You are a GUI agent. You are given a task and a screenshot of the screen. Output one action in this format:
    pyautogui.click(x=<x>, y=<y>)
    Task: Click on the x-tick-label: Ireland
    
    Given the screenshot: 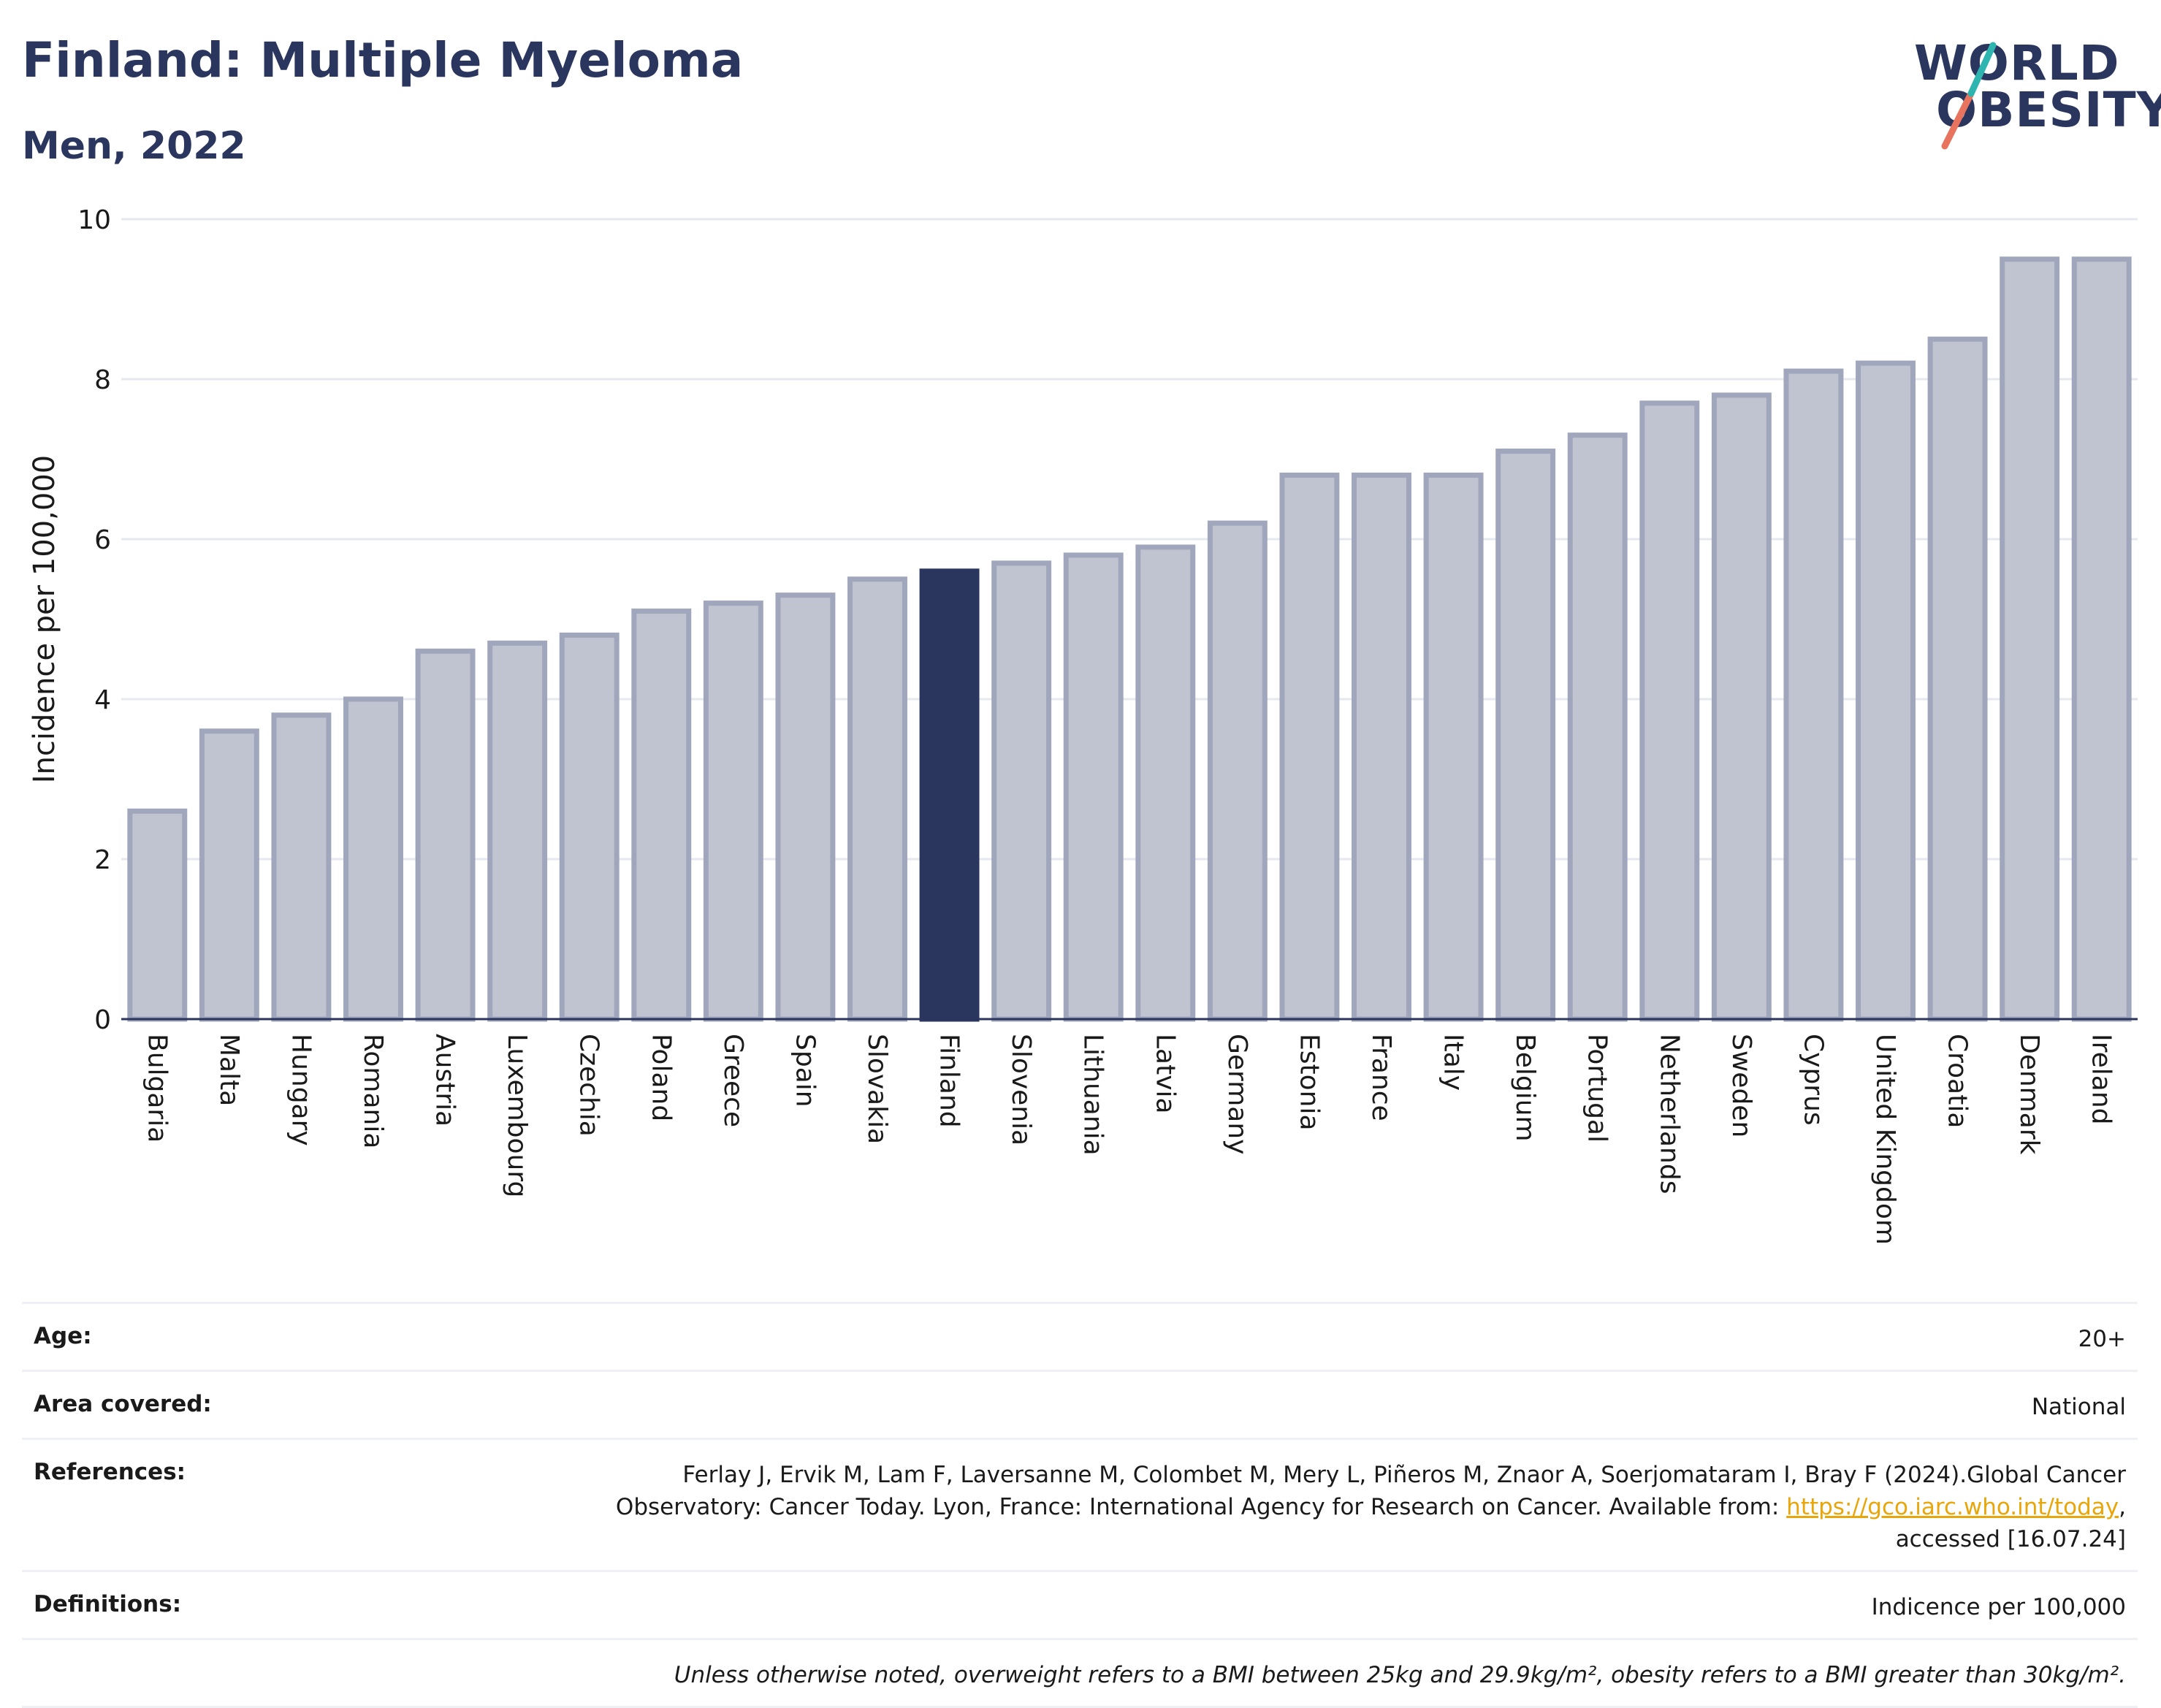 What is the action you would take?
    pyautogui.click(x=2101, y=1080)
    